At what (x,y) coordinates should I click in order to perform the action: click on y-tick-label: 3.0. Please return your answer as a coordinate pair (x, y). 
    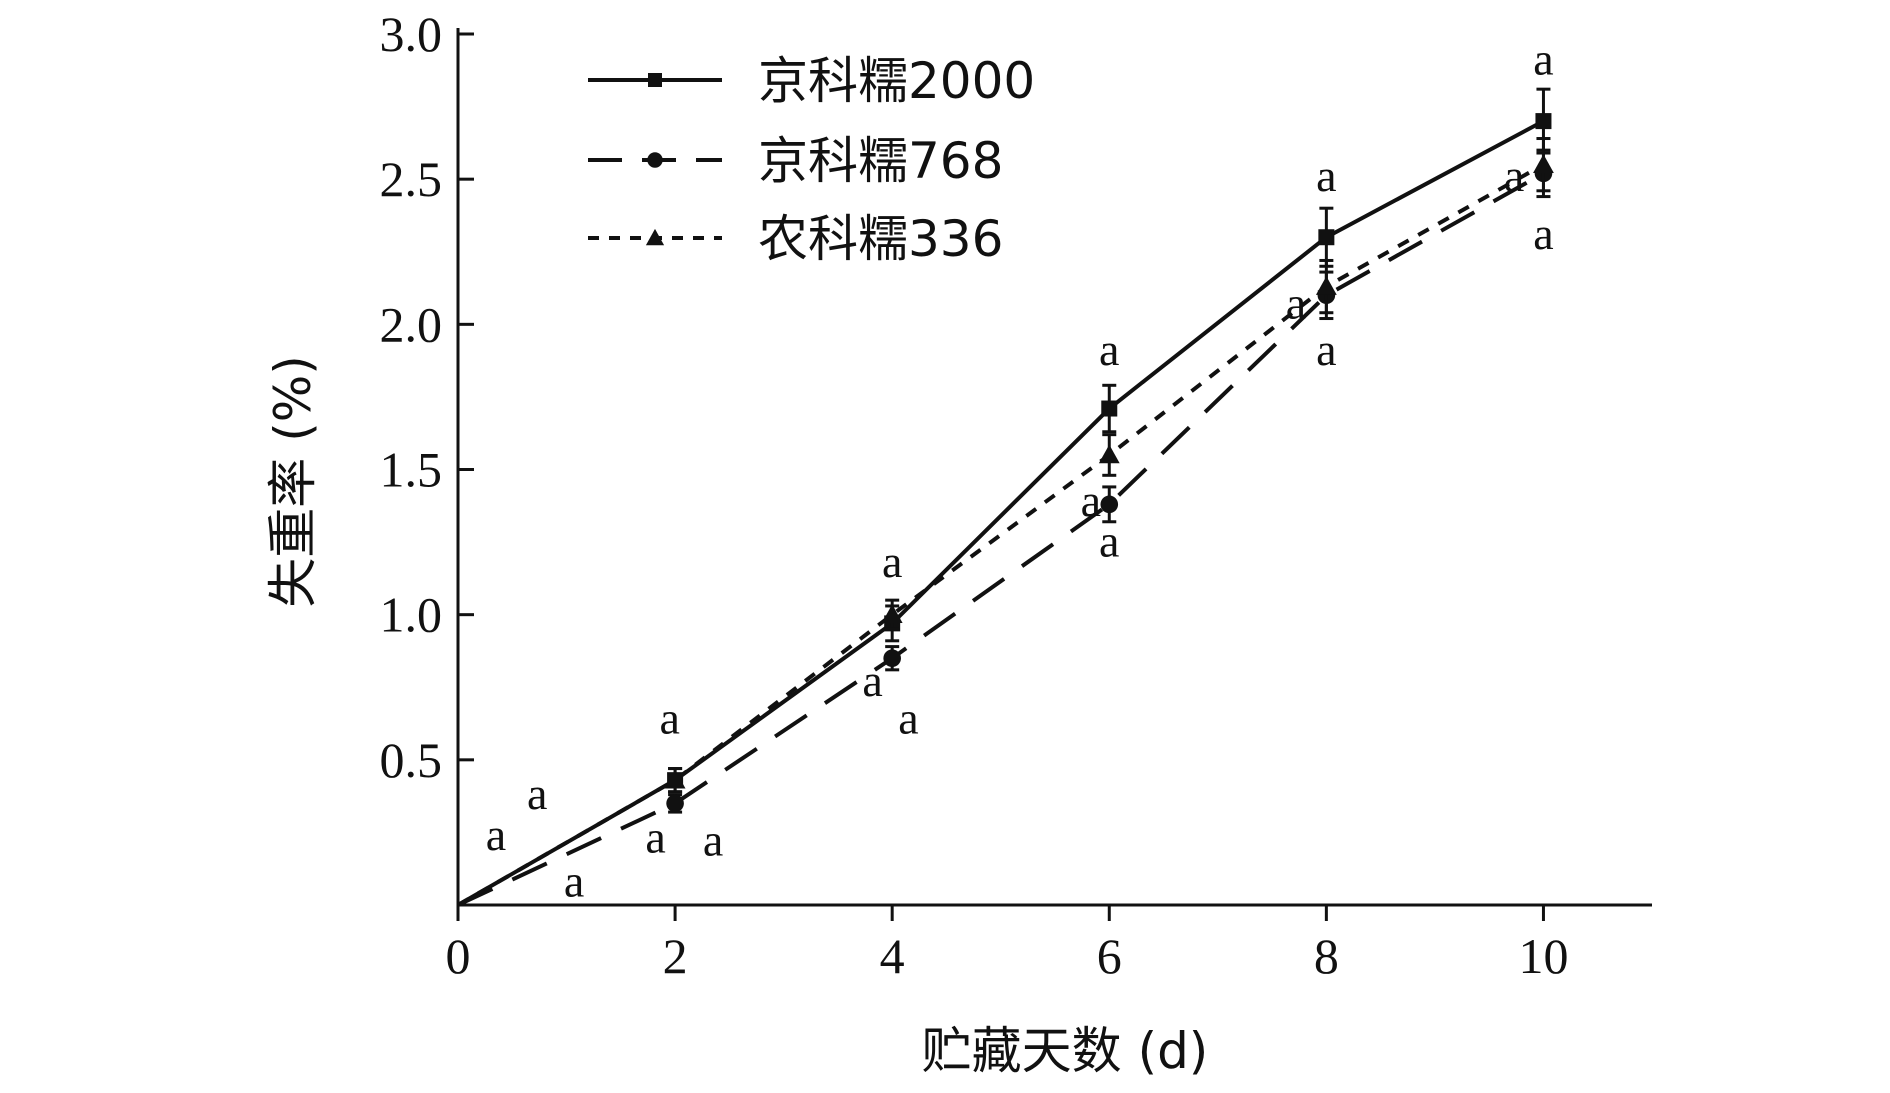
    Looking at the image, I should click on (411, 34).